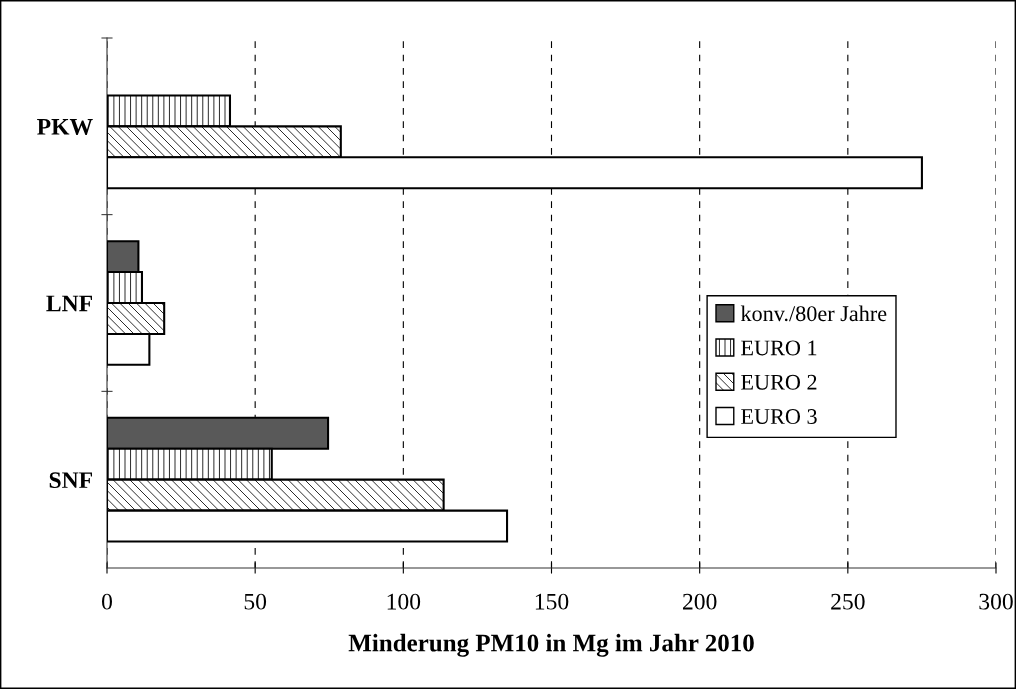 Image resolution: width=1016 pixels, height=689 pixels. What do you see at coordinates (255, 601) in the screenshot?
I see `x-tick-label: 50` at bounding box center [255, 601].